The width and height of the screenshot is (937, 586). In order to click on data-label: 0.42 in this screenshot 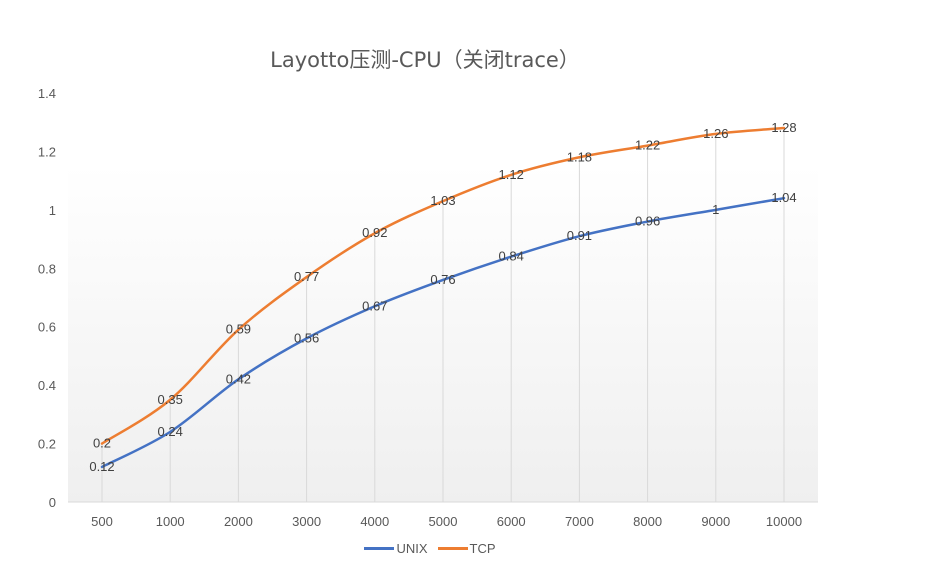, I will do `click(238, 378)`.